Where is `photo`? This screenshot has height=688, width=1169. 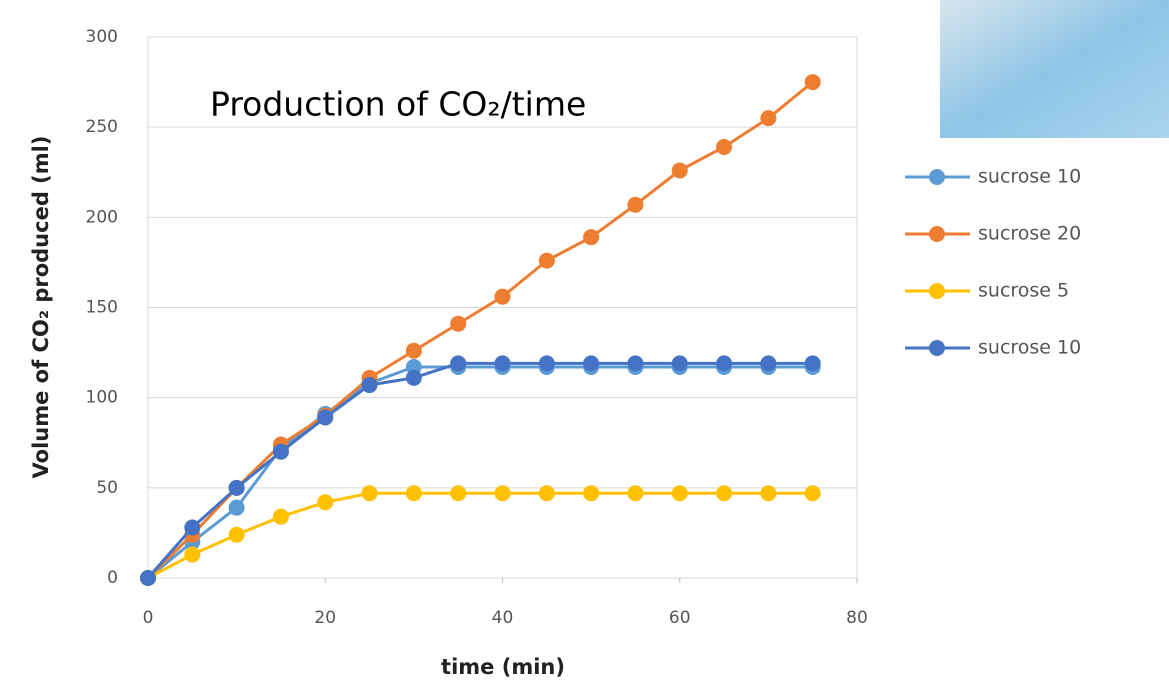 photo is located at coordinates (1054, 69).